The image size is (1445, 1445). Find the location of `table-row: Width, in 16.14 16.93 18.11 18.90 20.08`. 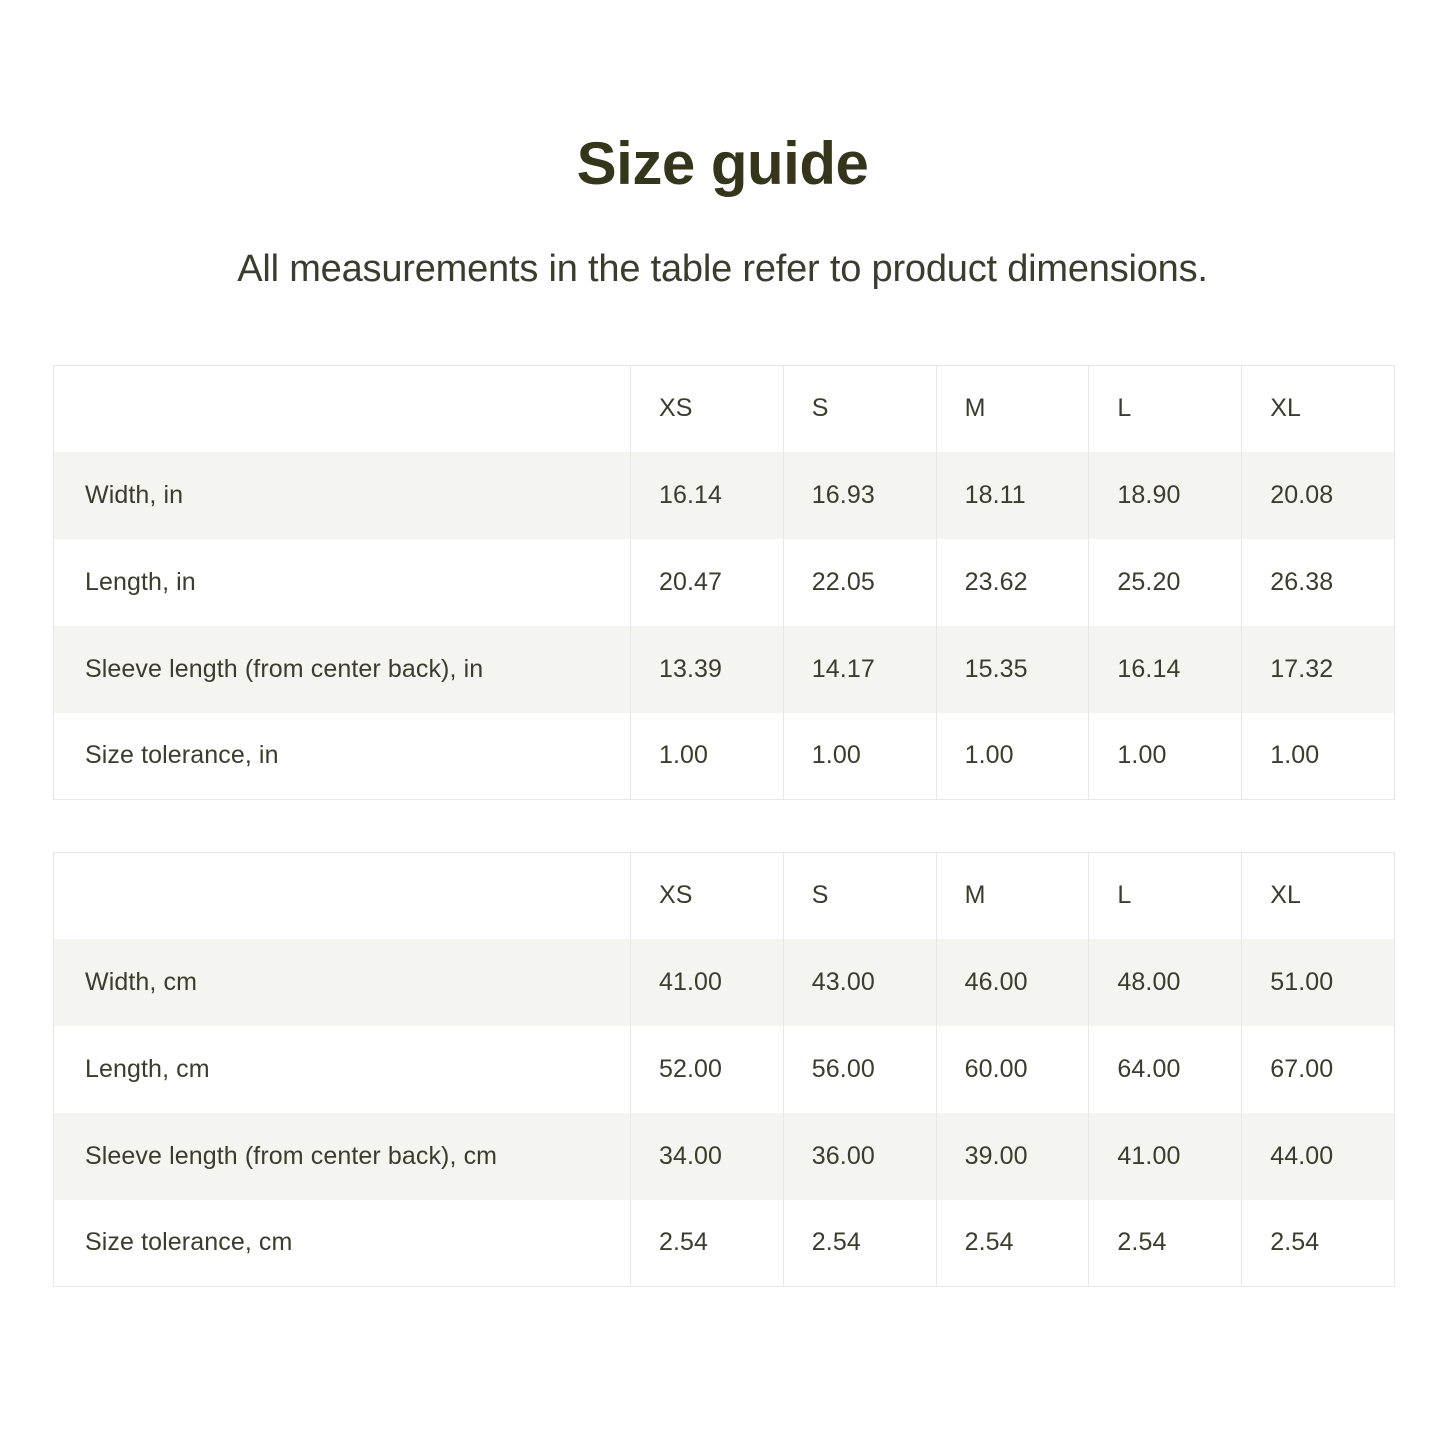

table-row: Width, in 16.14 16.93 18.11 18.90 20.08 is located at coordinates (724, 495).